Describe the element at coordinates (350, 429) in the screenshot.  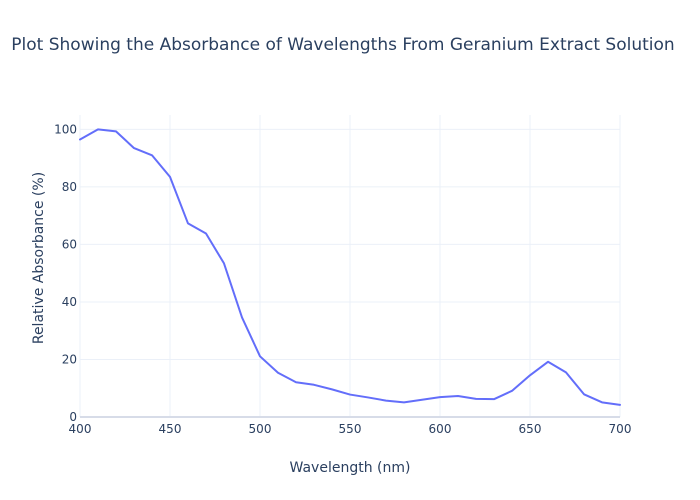
I see `x-tick-label: 550` at that location.